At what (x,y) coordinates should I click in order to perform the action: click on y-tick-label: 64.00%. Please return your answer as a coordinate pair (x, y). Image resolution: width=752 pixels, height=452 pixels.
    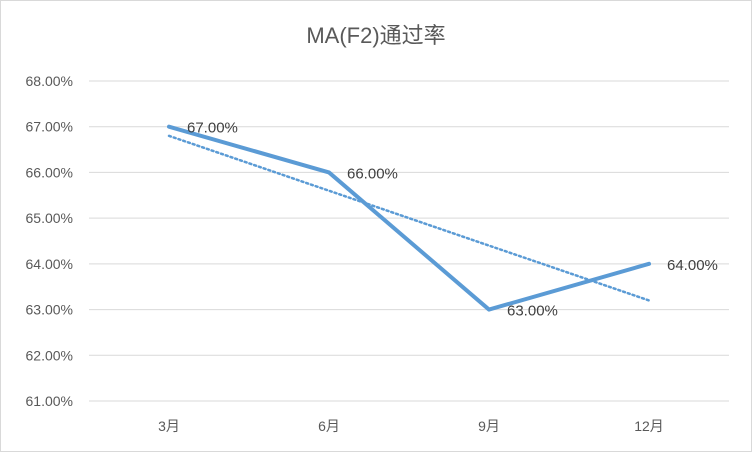
    Looking at the image, I should click on (49, 264).